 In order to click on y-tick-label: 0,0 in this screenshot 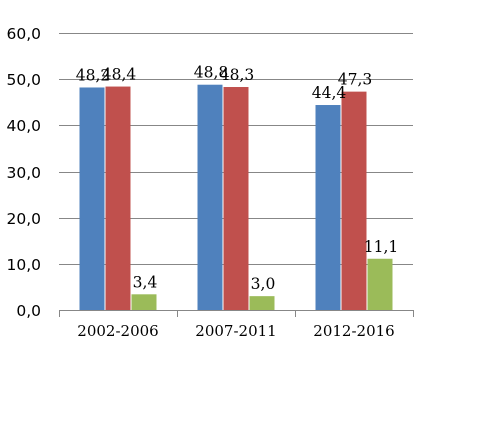, I will do `click(28, 311)`.